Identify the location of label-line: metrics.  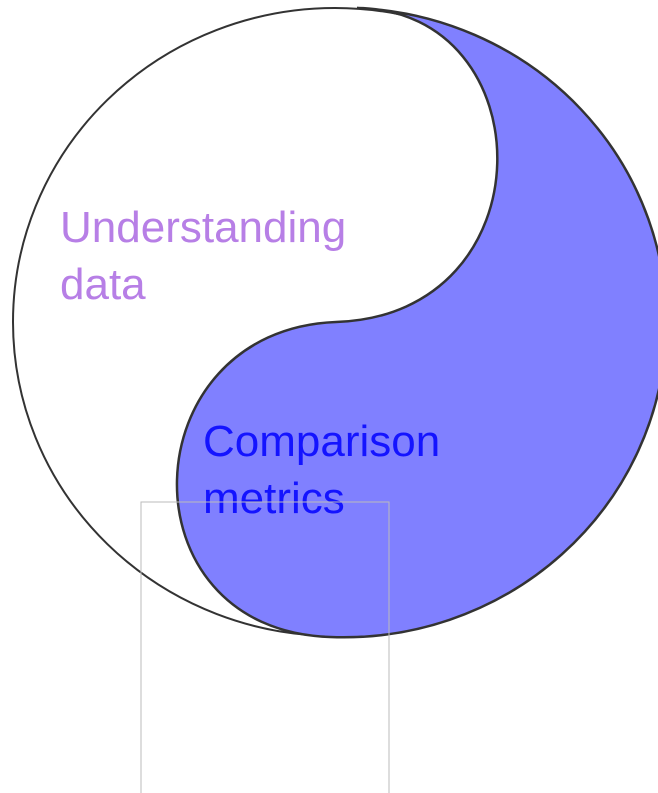
(274, 498).